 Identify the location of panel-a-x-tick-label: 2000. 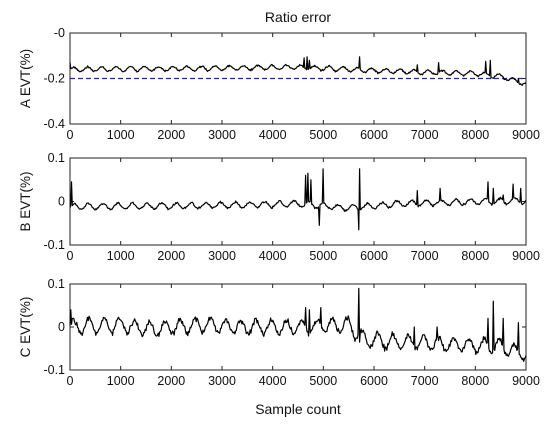
(171, 135).